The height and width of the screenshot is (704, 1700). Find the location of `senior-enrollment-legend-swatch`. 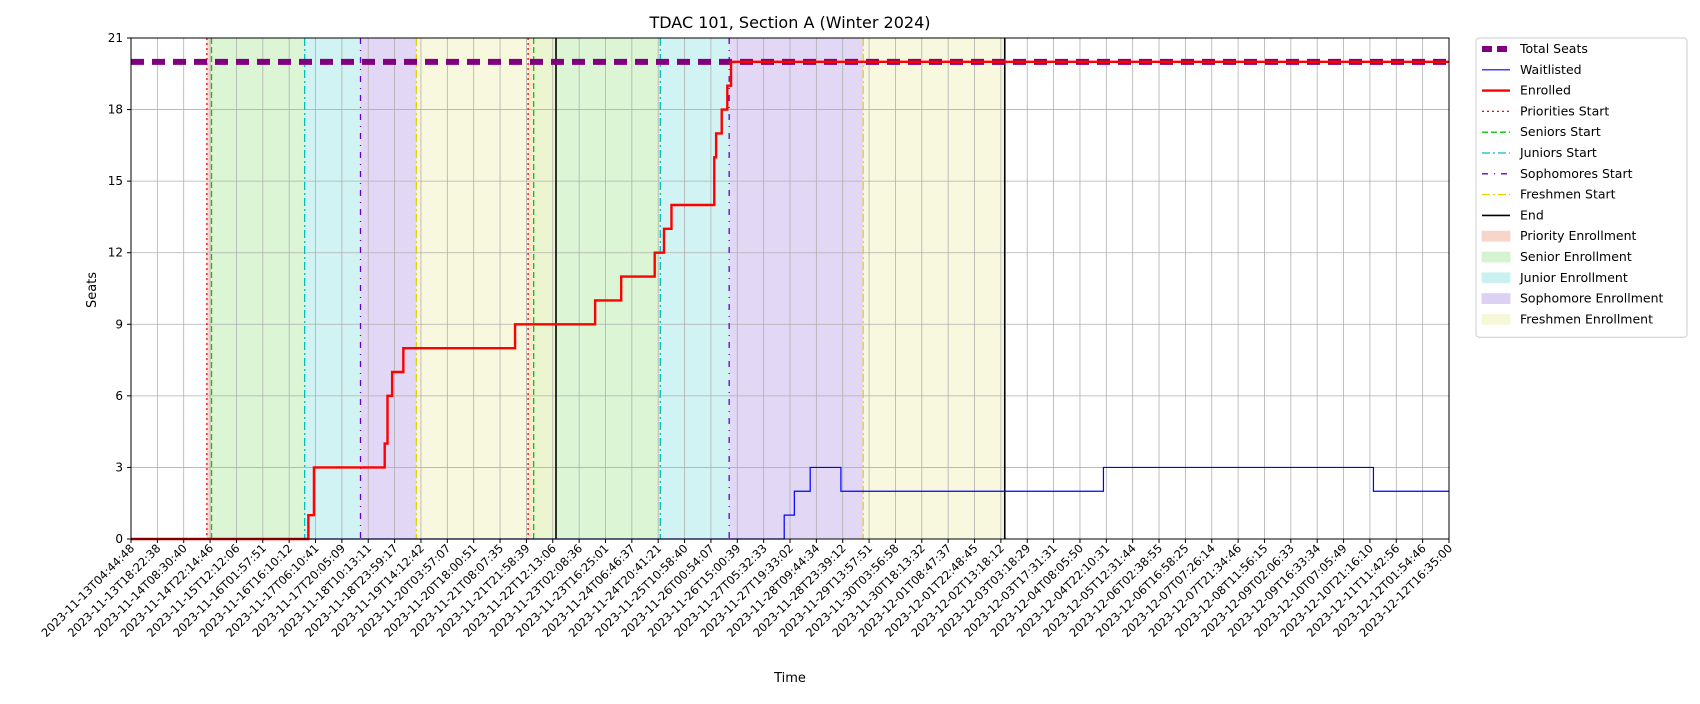

senior-enrollment-legend-swatch is located at coordinates (1496, 257).